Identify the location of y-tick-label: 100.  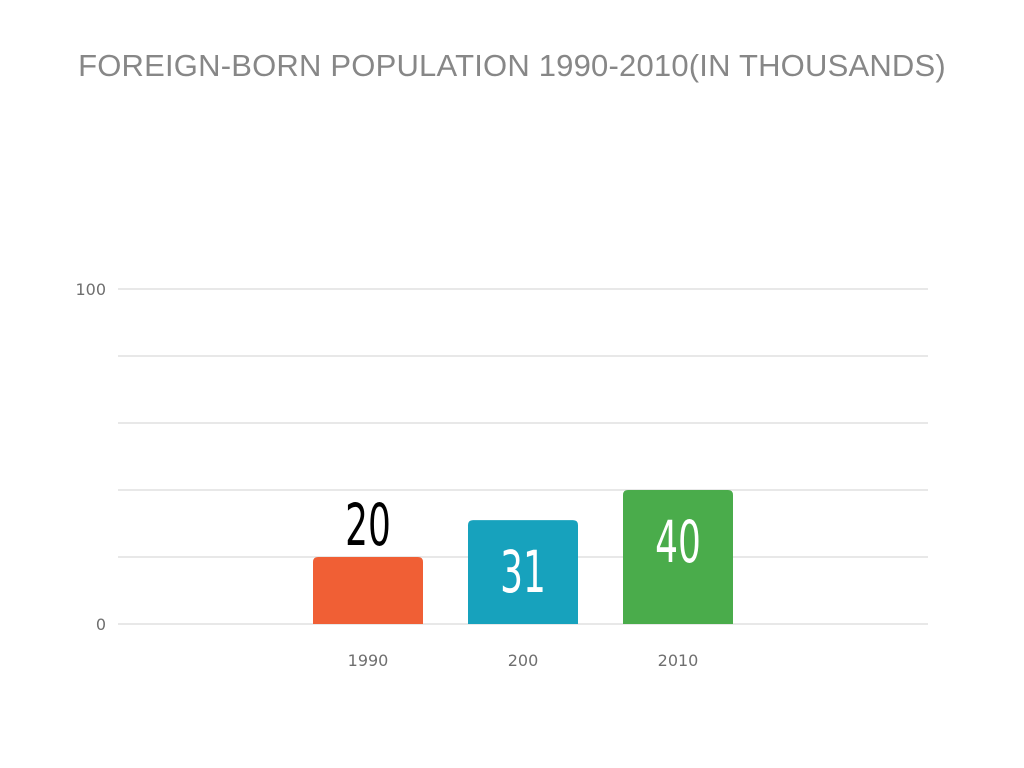
(90, 289).